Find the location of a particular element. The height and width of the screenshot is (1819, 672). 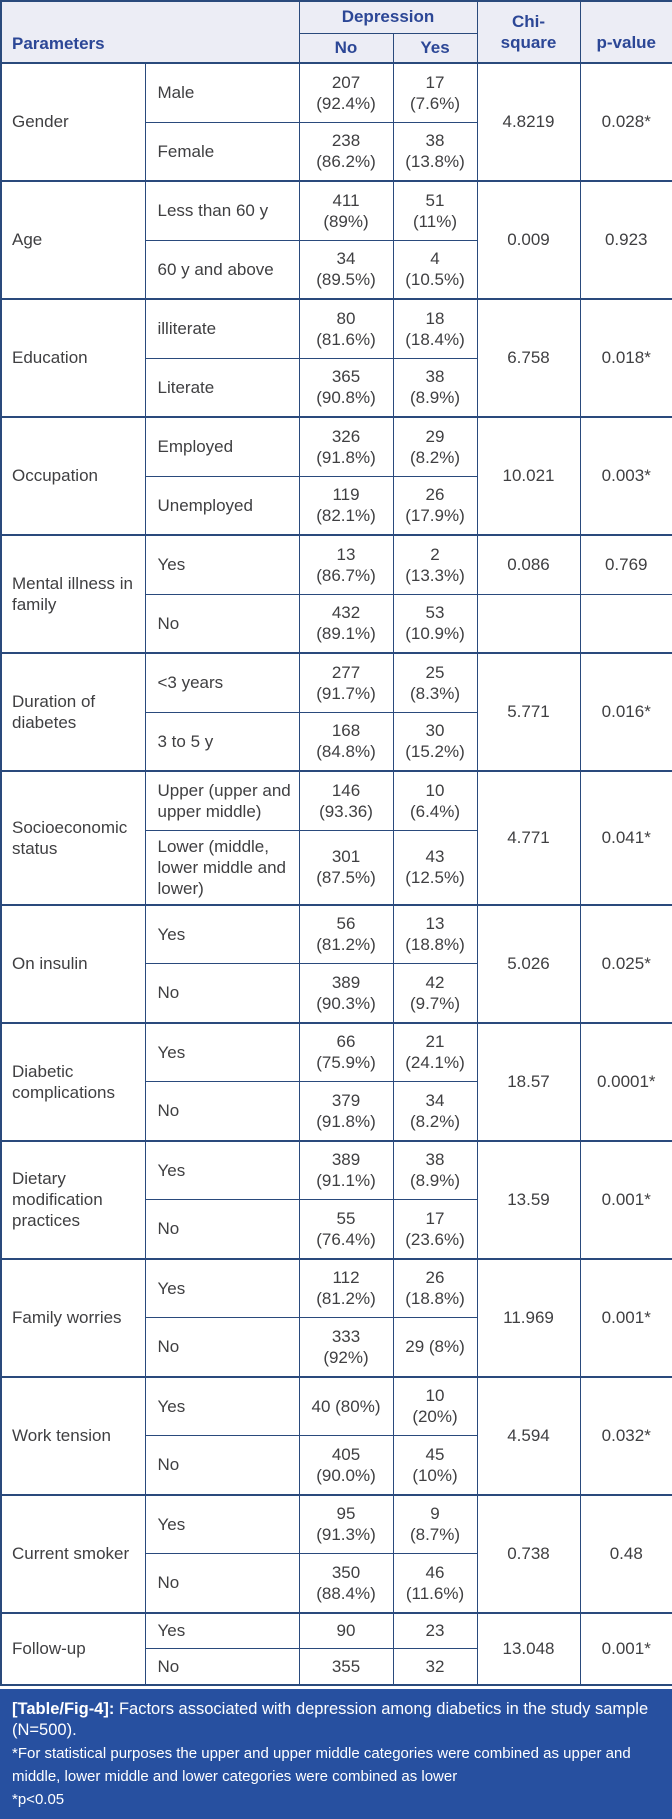

depression-no-cell: 90 is located at coordinates (346, 1630).